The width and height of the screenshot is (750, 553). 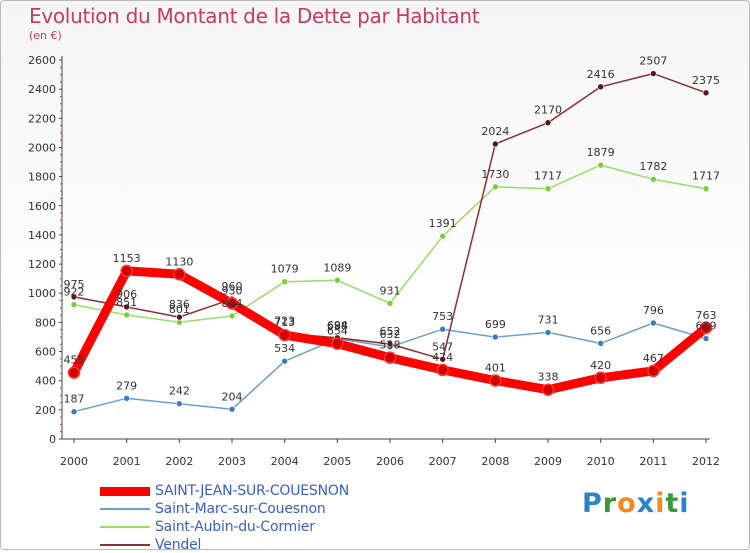 I want to click on data-label-2: 1079, so click(x=285, y=269).